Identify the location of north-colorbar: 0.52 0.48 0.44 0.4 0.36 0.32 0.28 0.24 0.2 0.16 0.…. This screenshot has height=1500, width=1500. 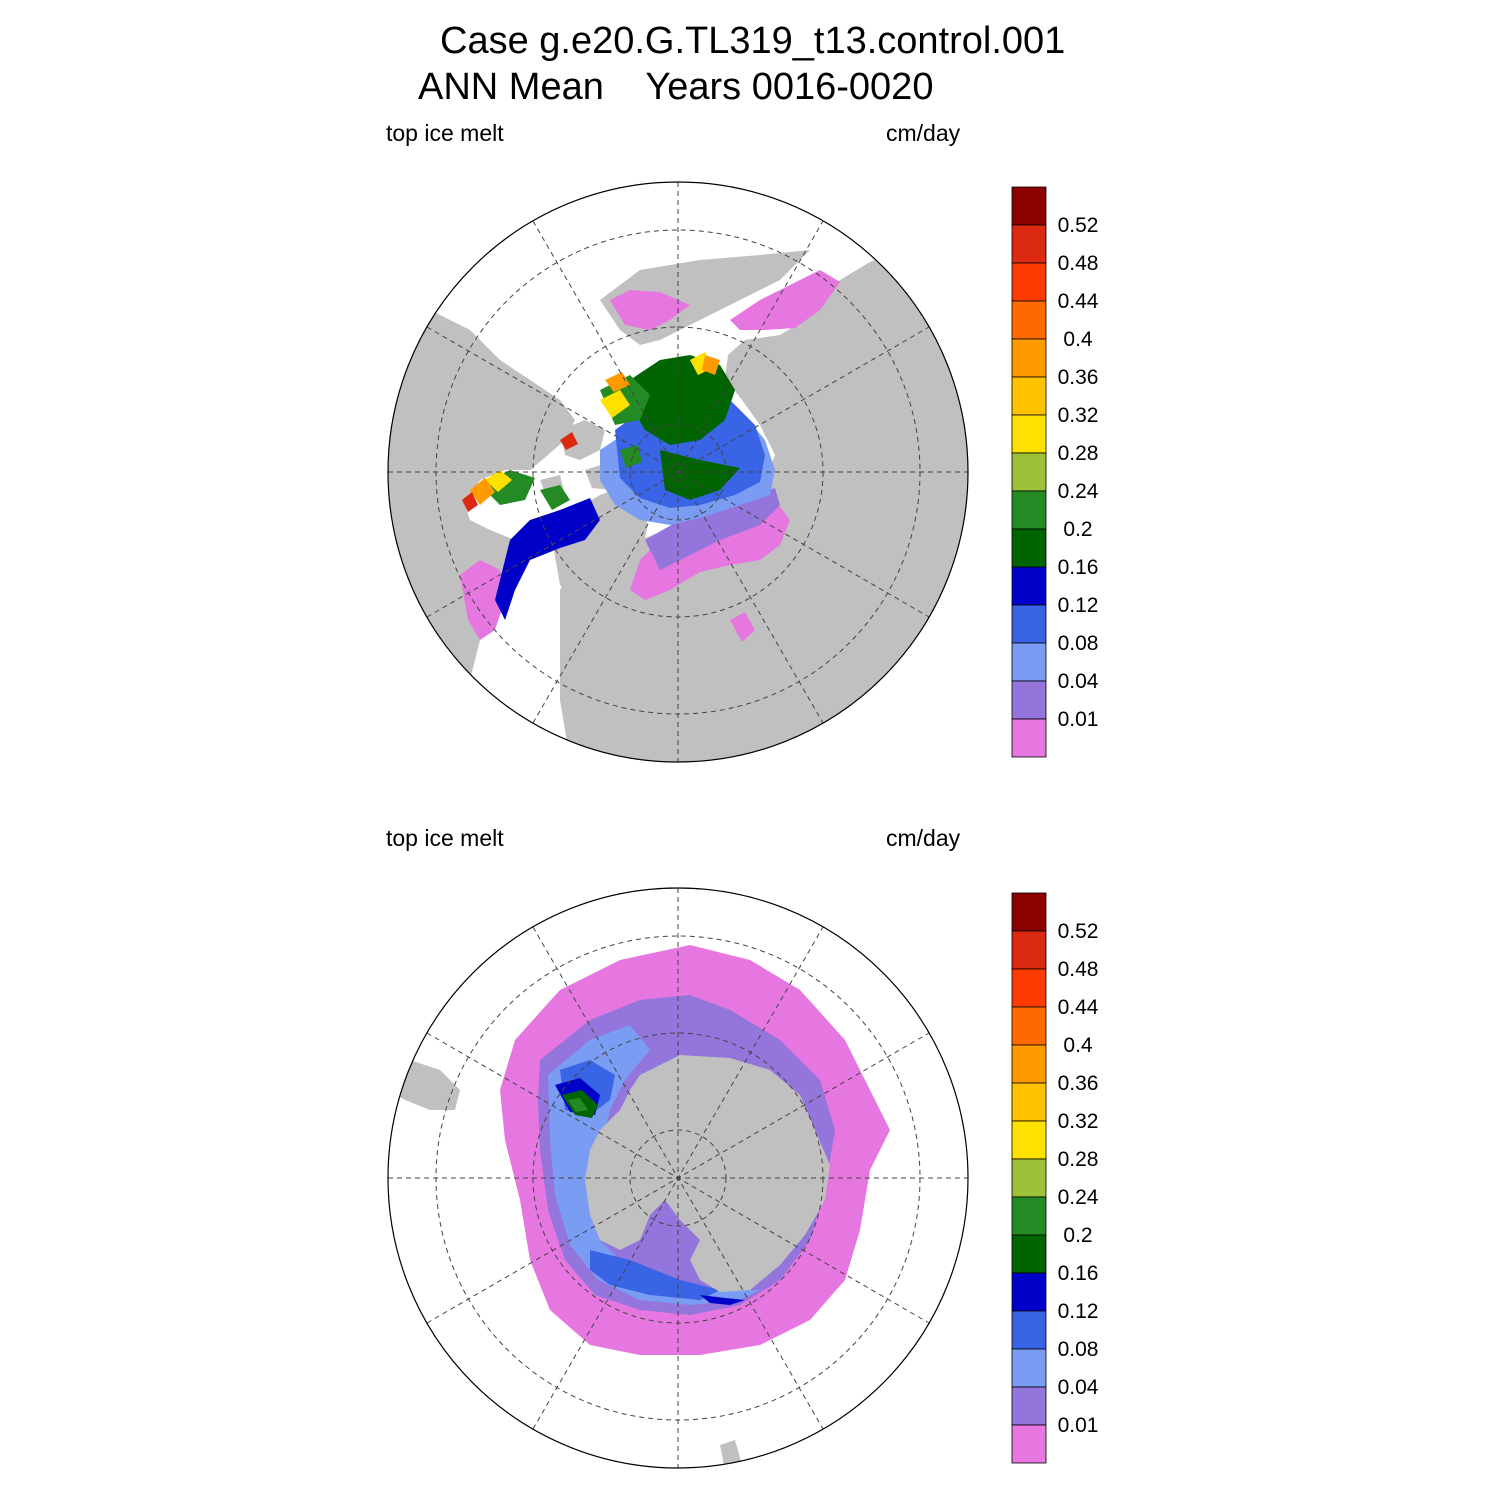
(1055, 472).